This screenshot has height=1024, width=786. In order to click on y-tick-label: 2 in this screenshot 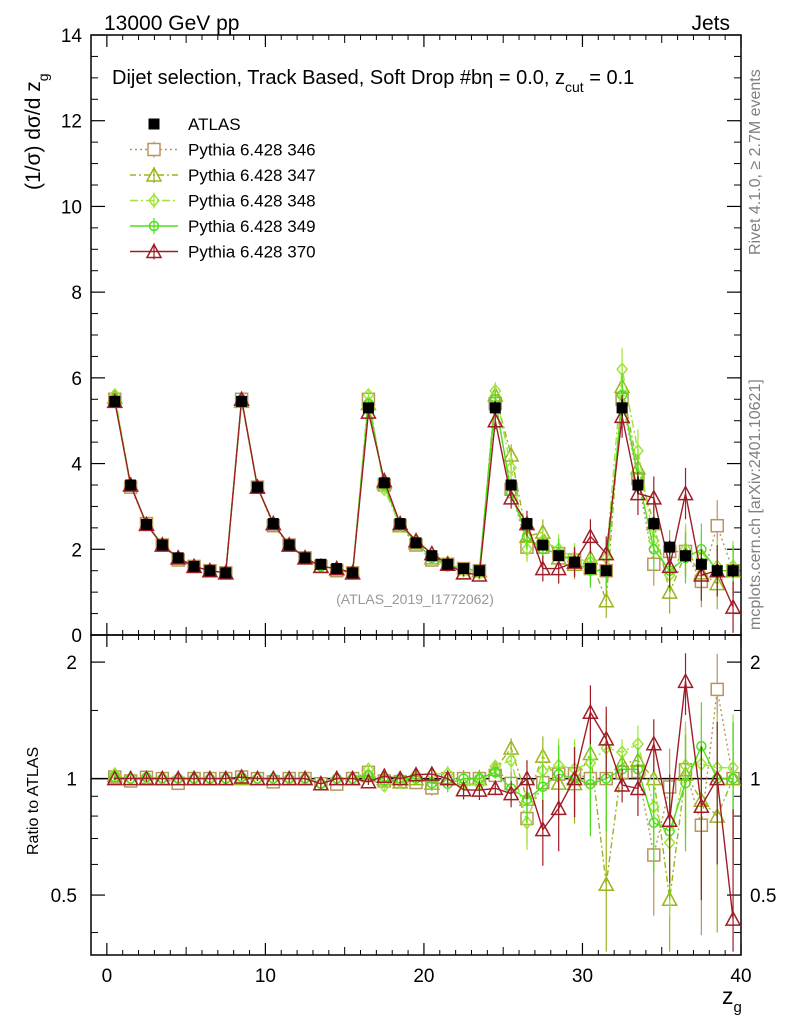, I will do `click(76, 550)`.